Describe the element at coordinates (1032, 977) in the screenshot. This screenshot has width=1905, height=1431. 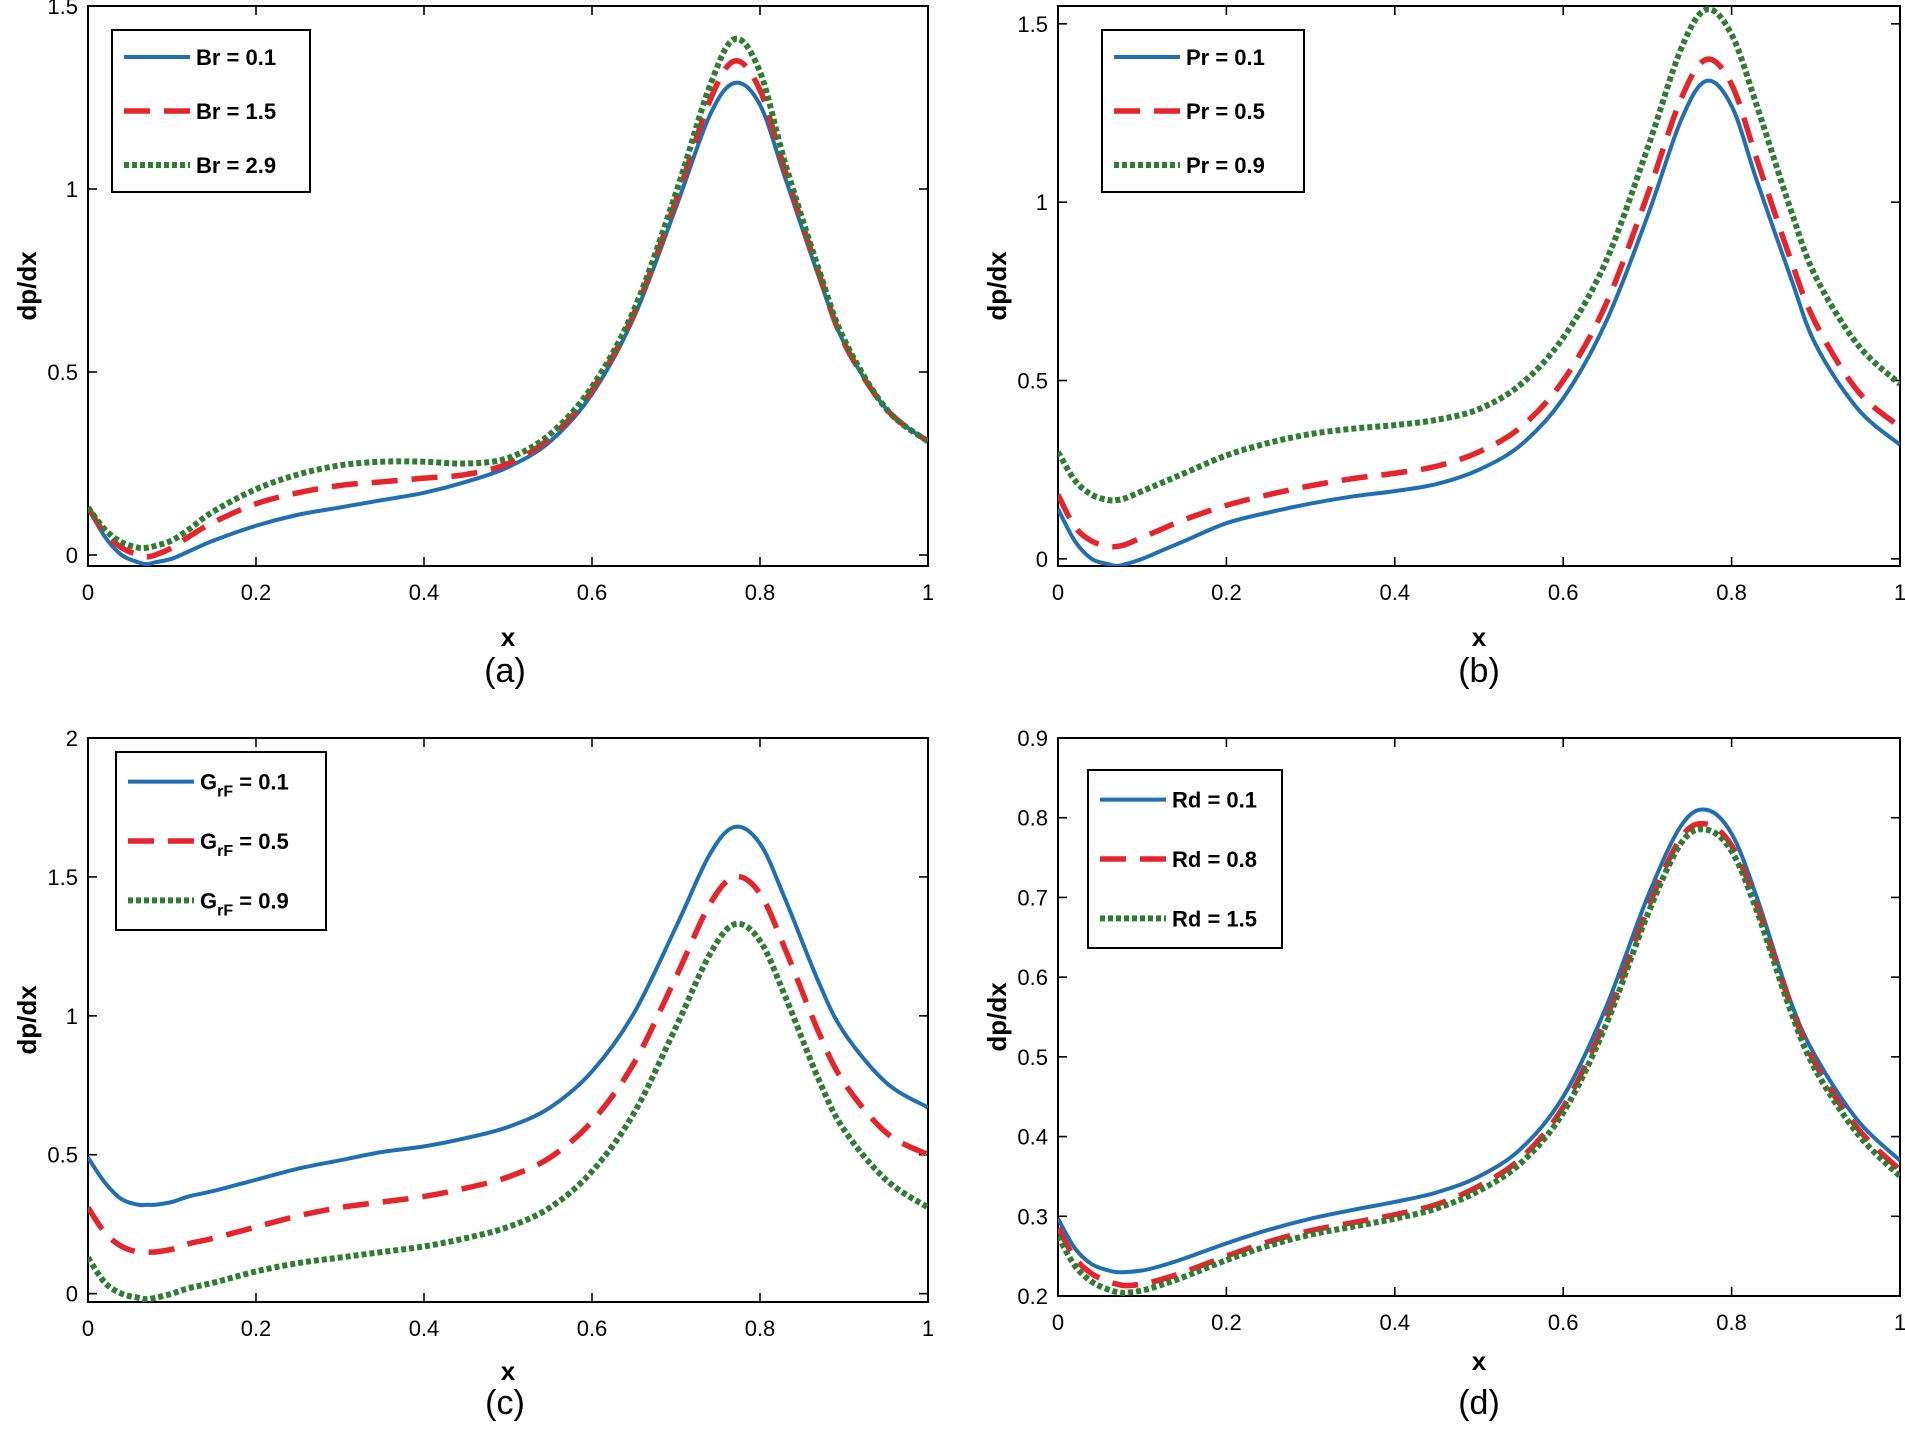
I see `y-tick-label: 0.6` at that location.